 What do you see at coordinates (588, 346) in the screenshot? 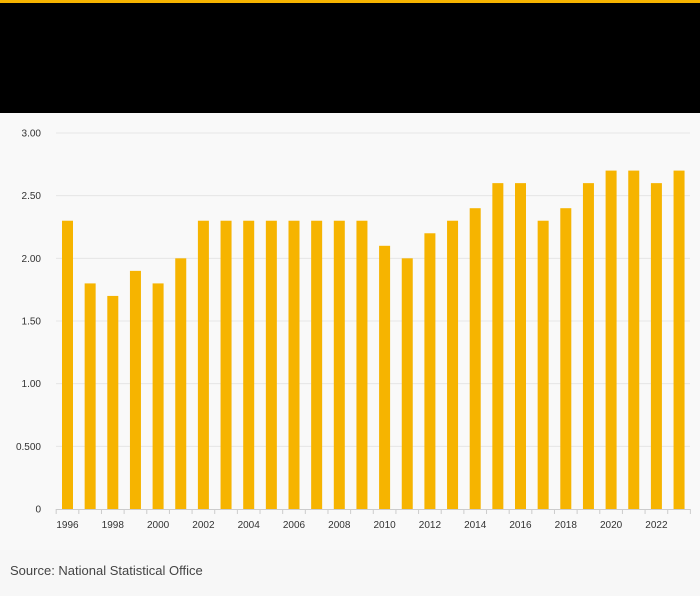
I see `bar-2019` at bounding box center [588, 346].